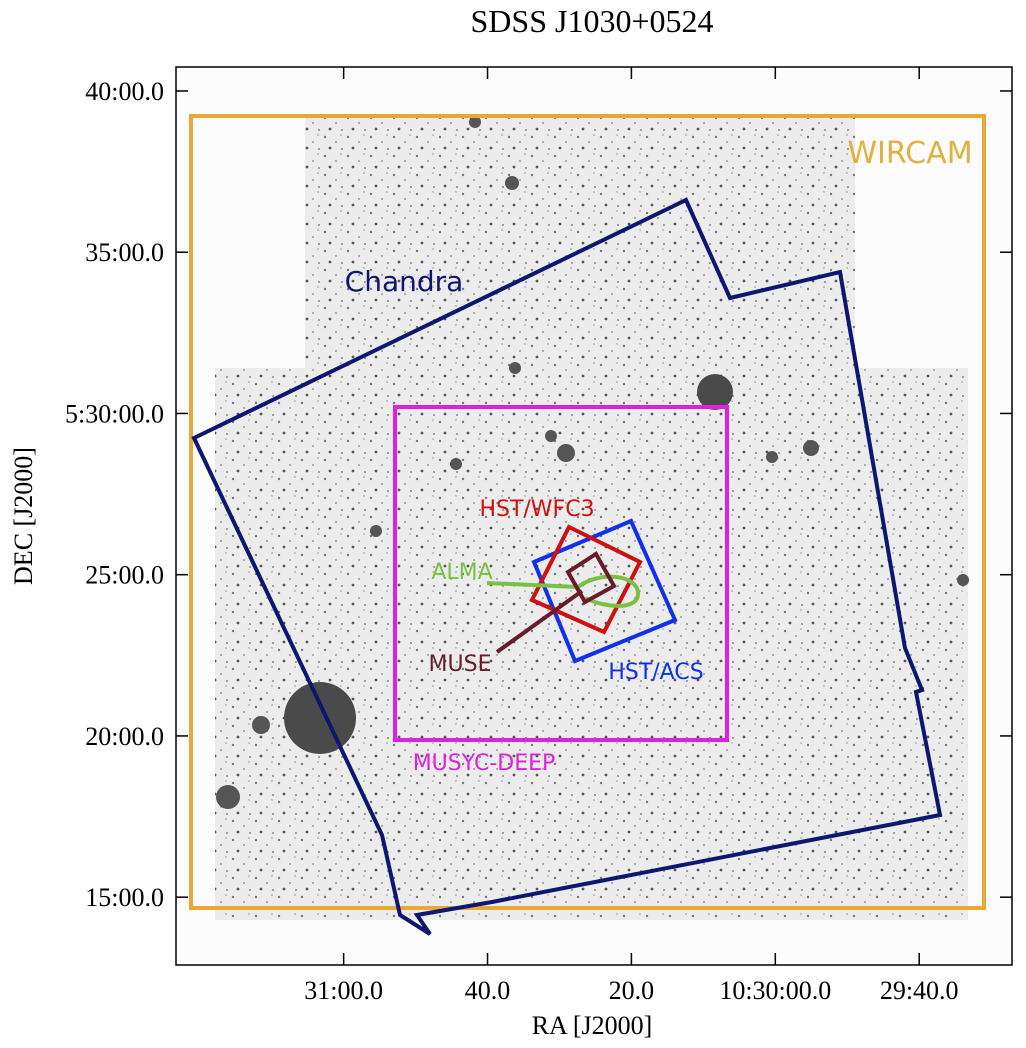 The width and height of the screenshot is (1026, 1048). I want to click on footprint-label: HST/ACS, so click(655, 672).